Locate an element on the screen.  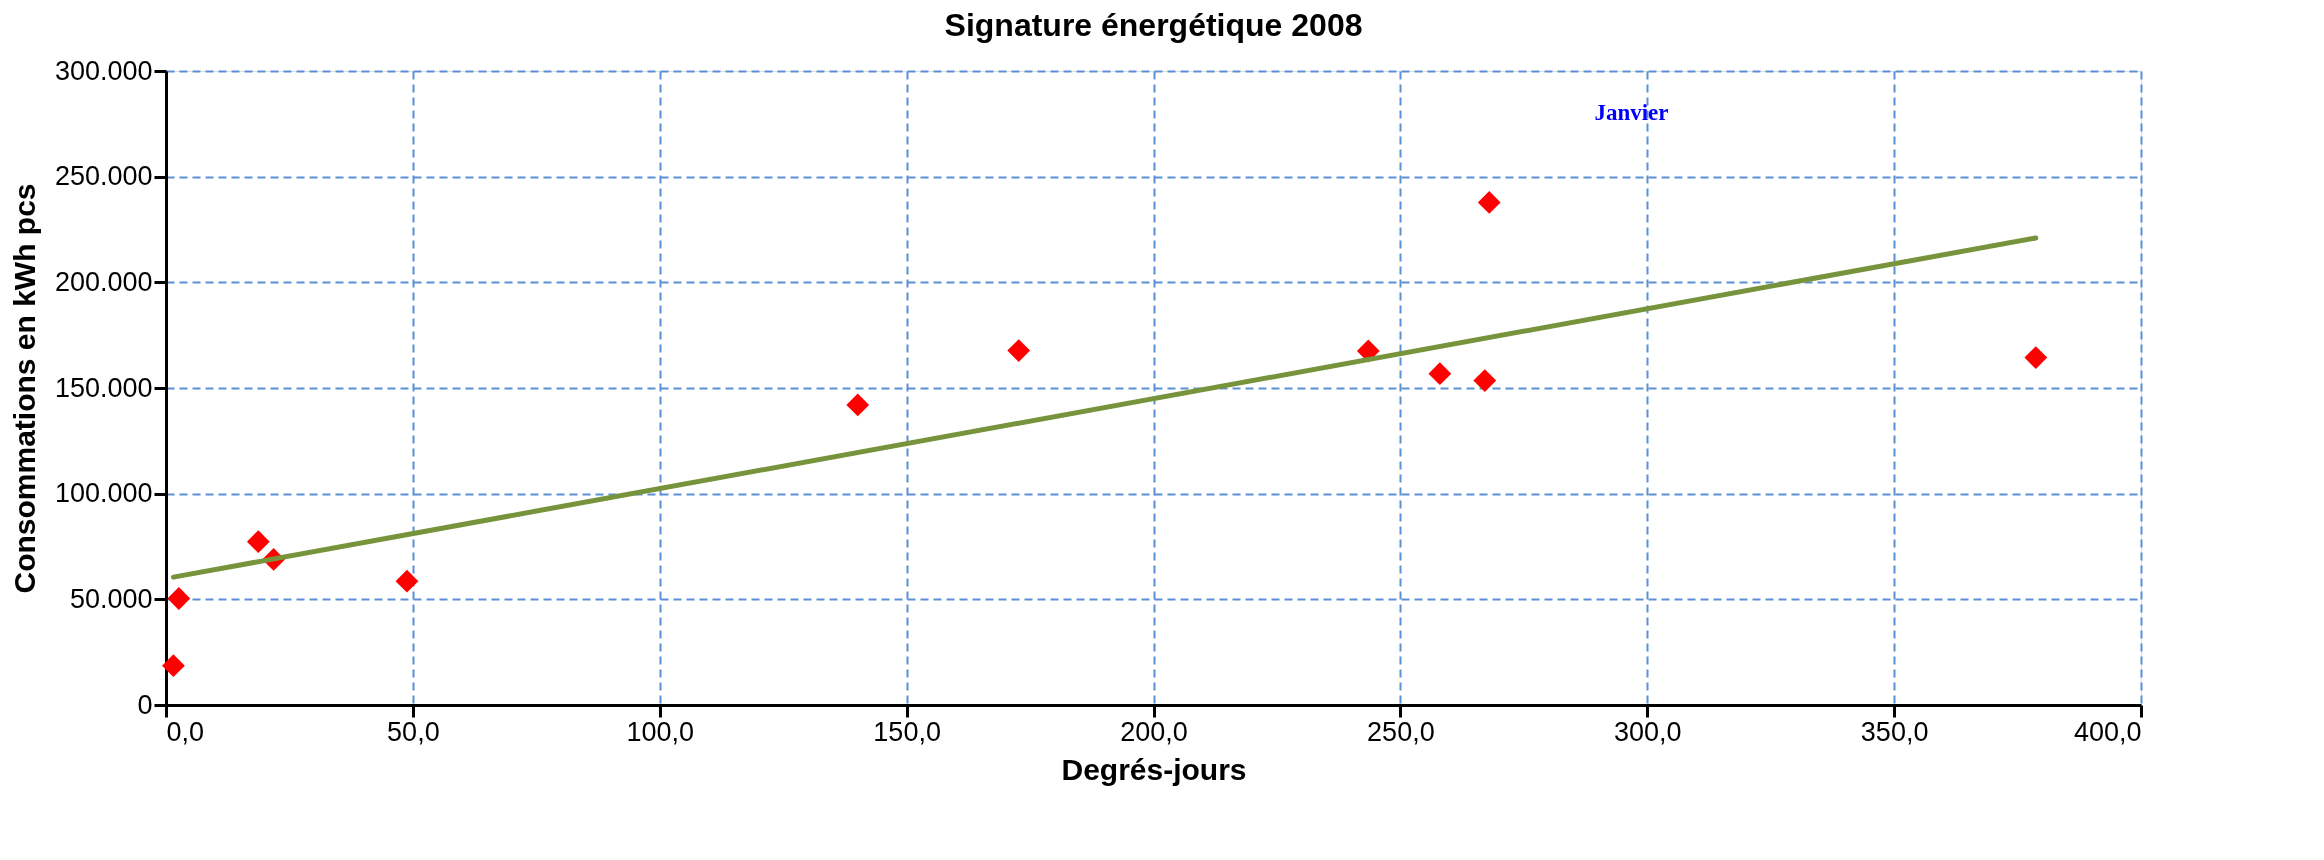
y-tick-label: 150.000 is located at coordinates (103, 387).